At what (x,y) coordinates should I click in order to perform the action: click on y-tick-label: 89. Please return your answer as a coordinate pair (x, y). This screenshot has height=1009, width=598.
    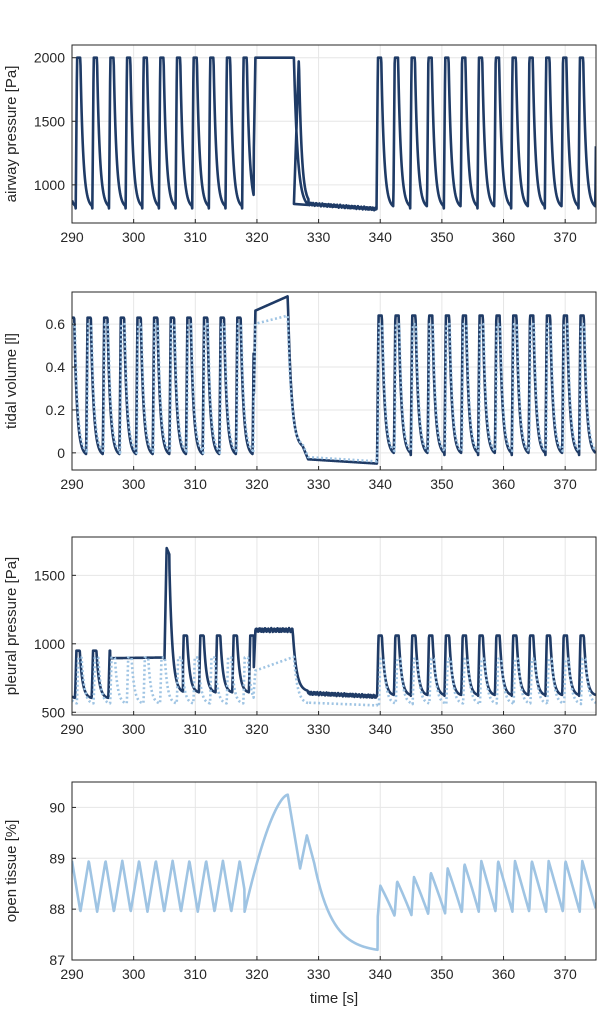
    Looking at the image, I should click on (57, 858).